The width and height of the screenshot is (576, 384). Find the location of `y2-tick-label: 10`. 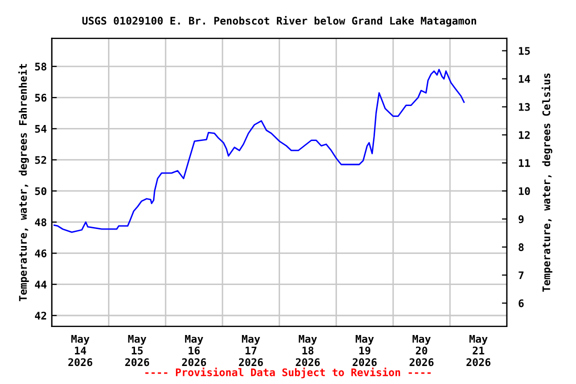

y2-tick-label: 10 is located at coordinates (524, 191).